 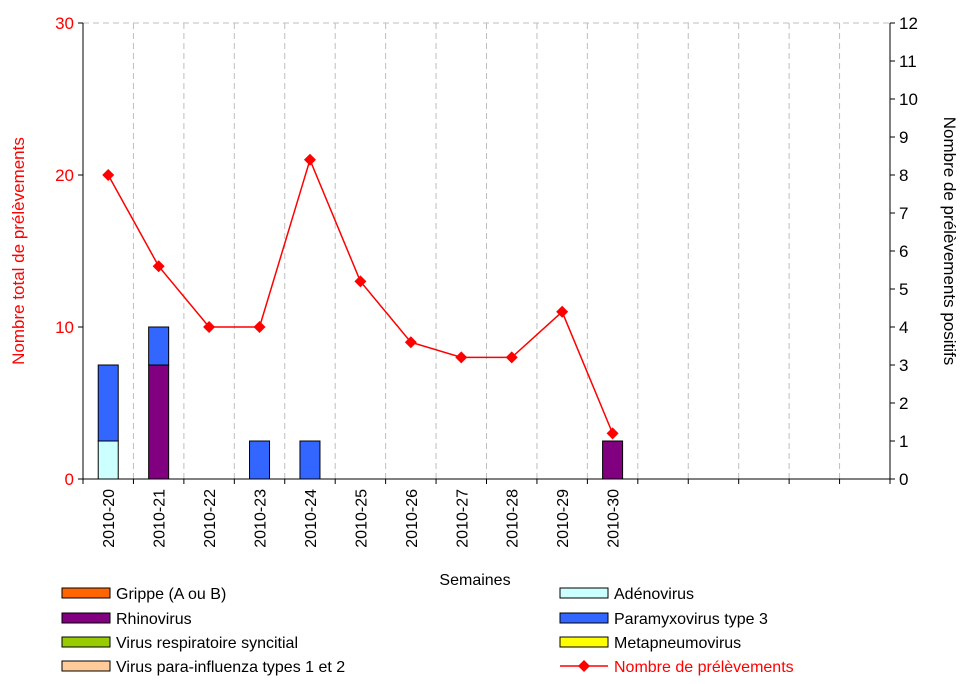 What do you see at coordinates (207, 643) in the screenshot?
I see `legend-label: Virus respiratoire syncitial` at bounding box center [207, 643].